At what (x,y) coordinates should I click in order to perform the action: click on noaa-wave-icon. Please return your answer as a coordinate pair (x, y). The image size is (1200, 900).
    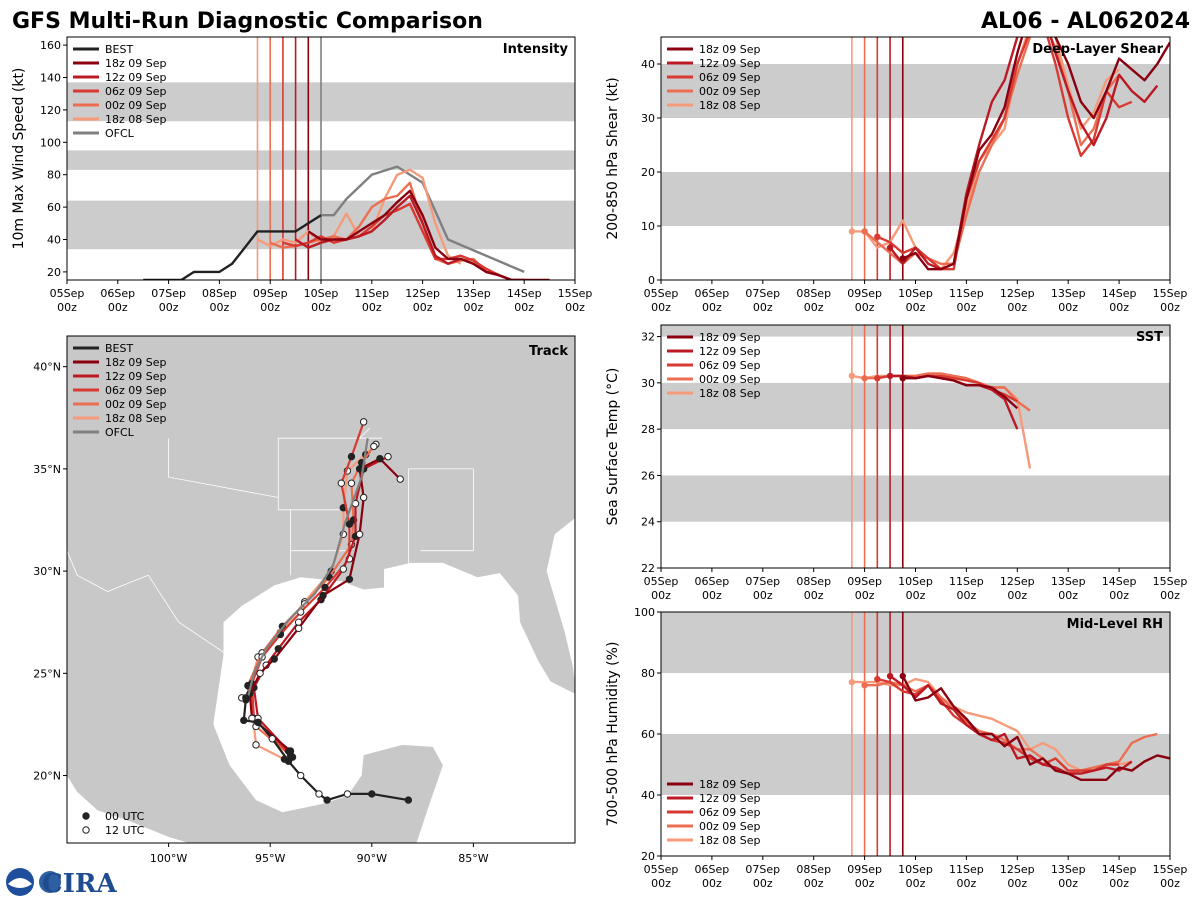
    Looking at the image, I should click on (20, 883).